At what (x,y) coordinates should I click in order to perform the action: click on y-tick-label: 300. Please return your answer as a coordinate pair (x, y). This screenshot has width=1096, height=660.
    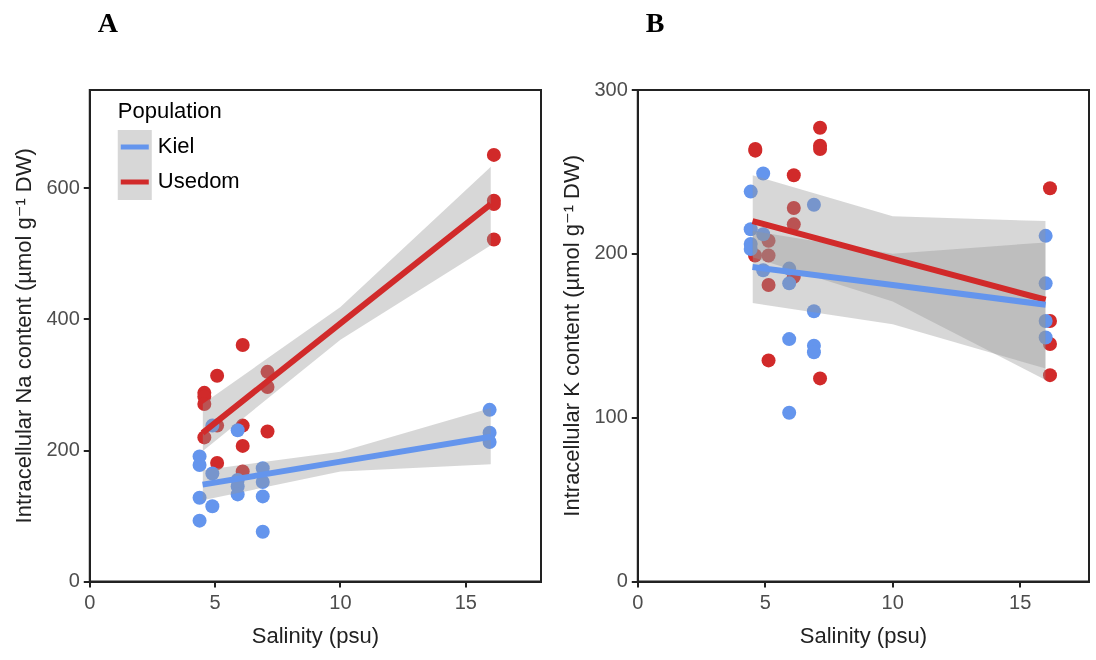
    Looking at the image, I should click on (611, 88).